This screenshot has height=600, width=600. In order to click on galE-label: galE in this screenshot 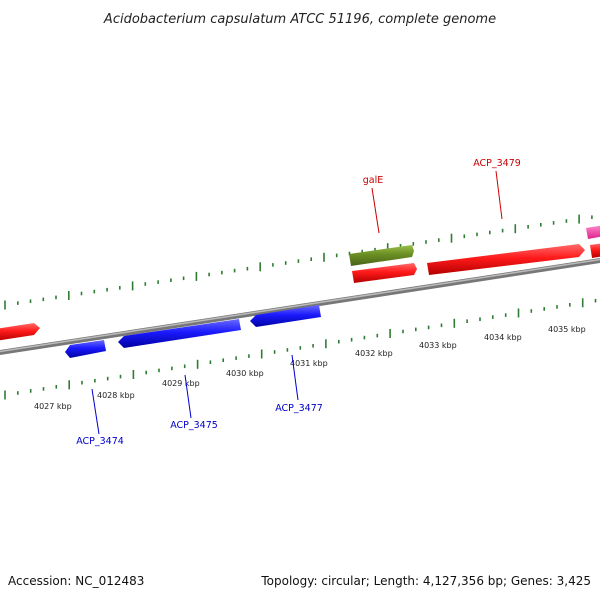, I will do `click(373, 180)`.